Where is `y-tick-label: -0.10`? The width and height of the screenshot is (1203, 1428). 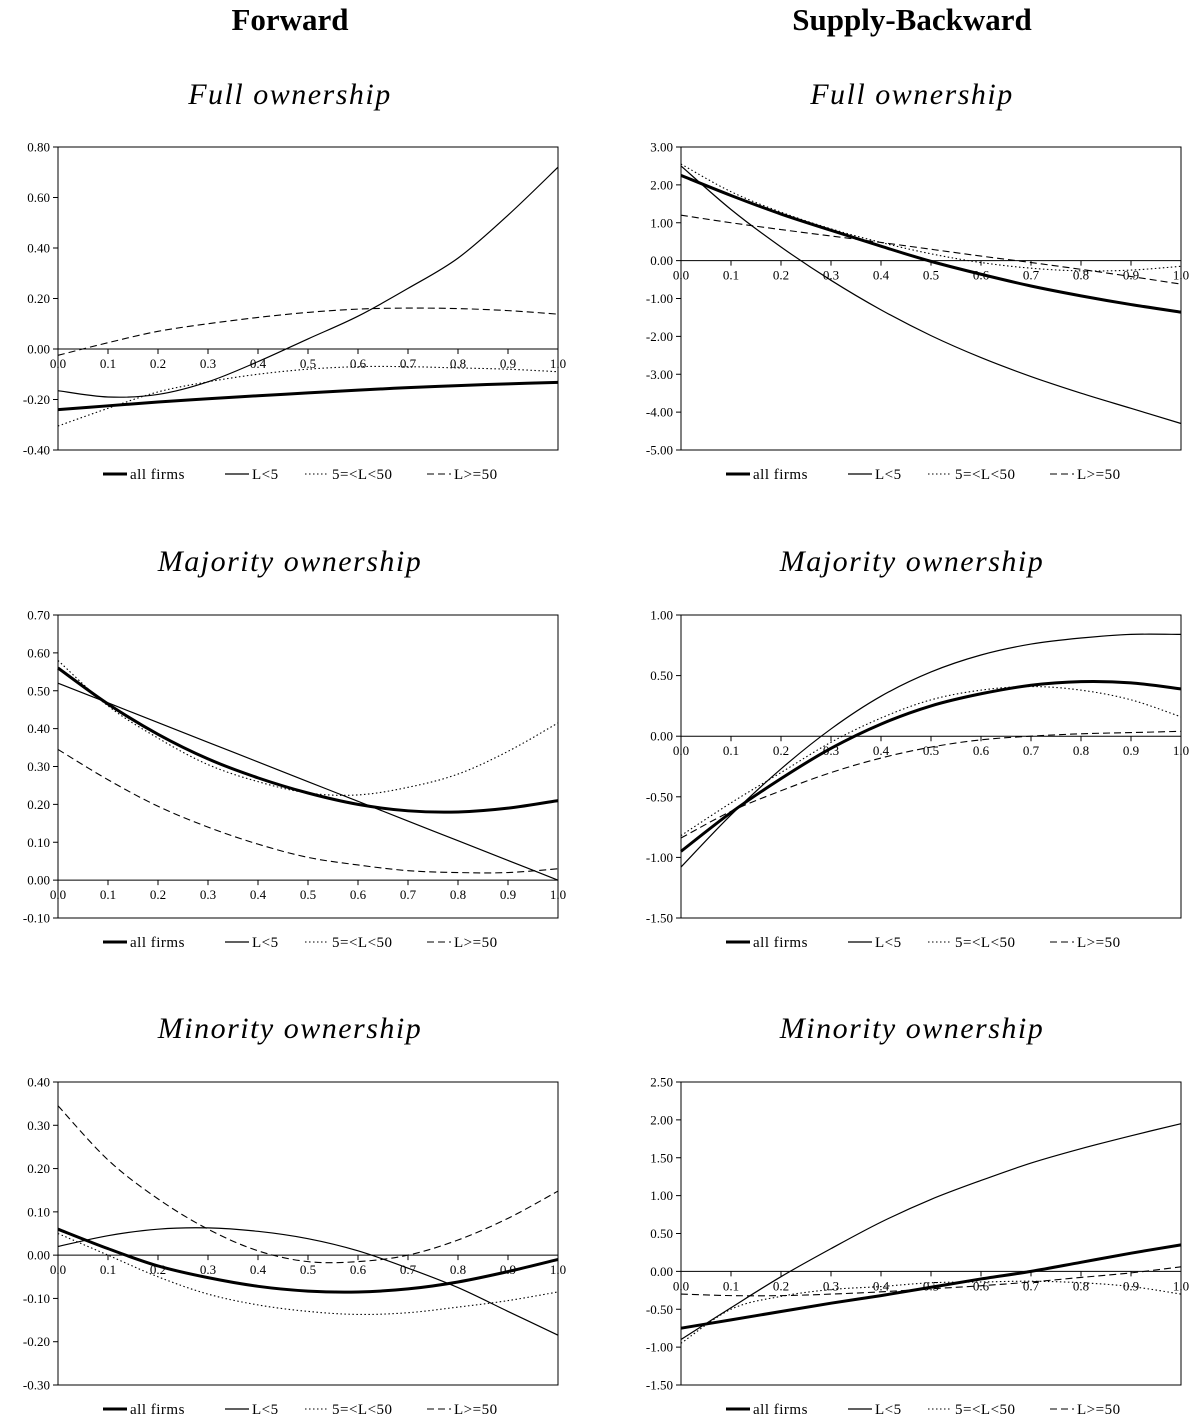
y-tick-label: -0.10 is located at coordinates (36, 1298).